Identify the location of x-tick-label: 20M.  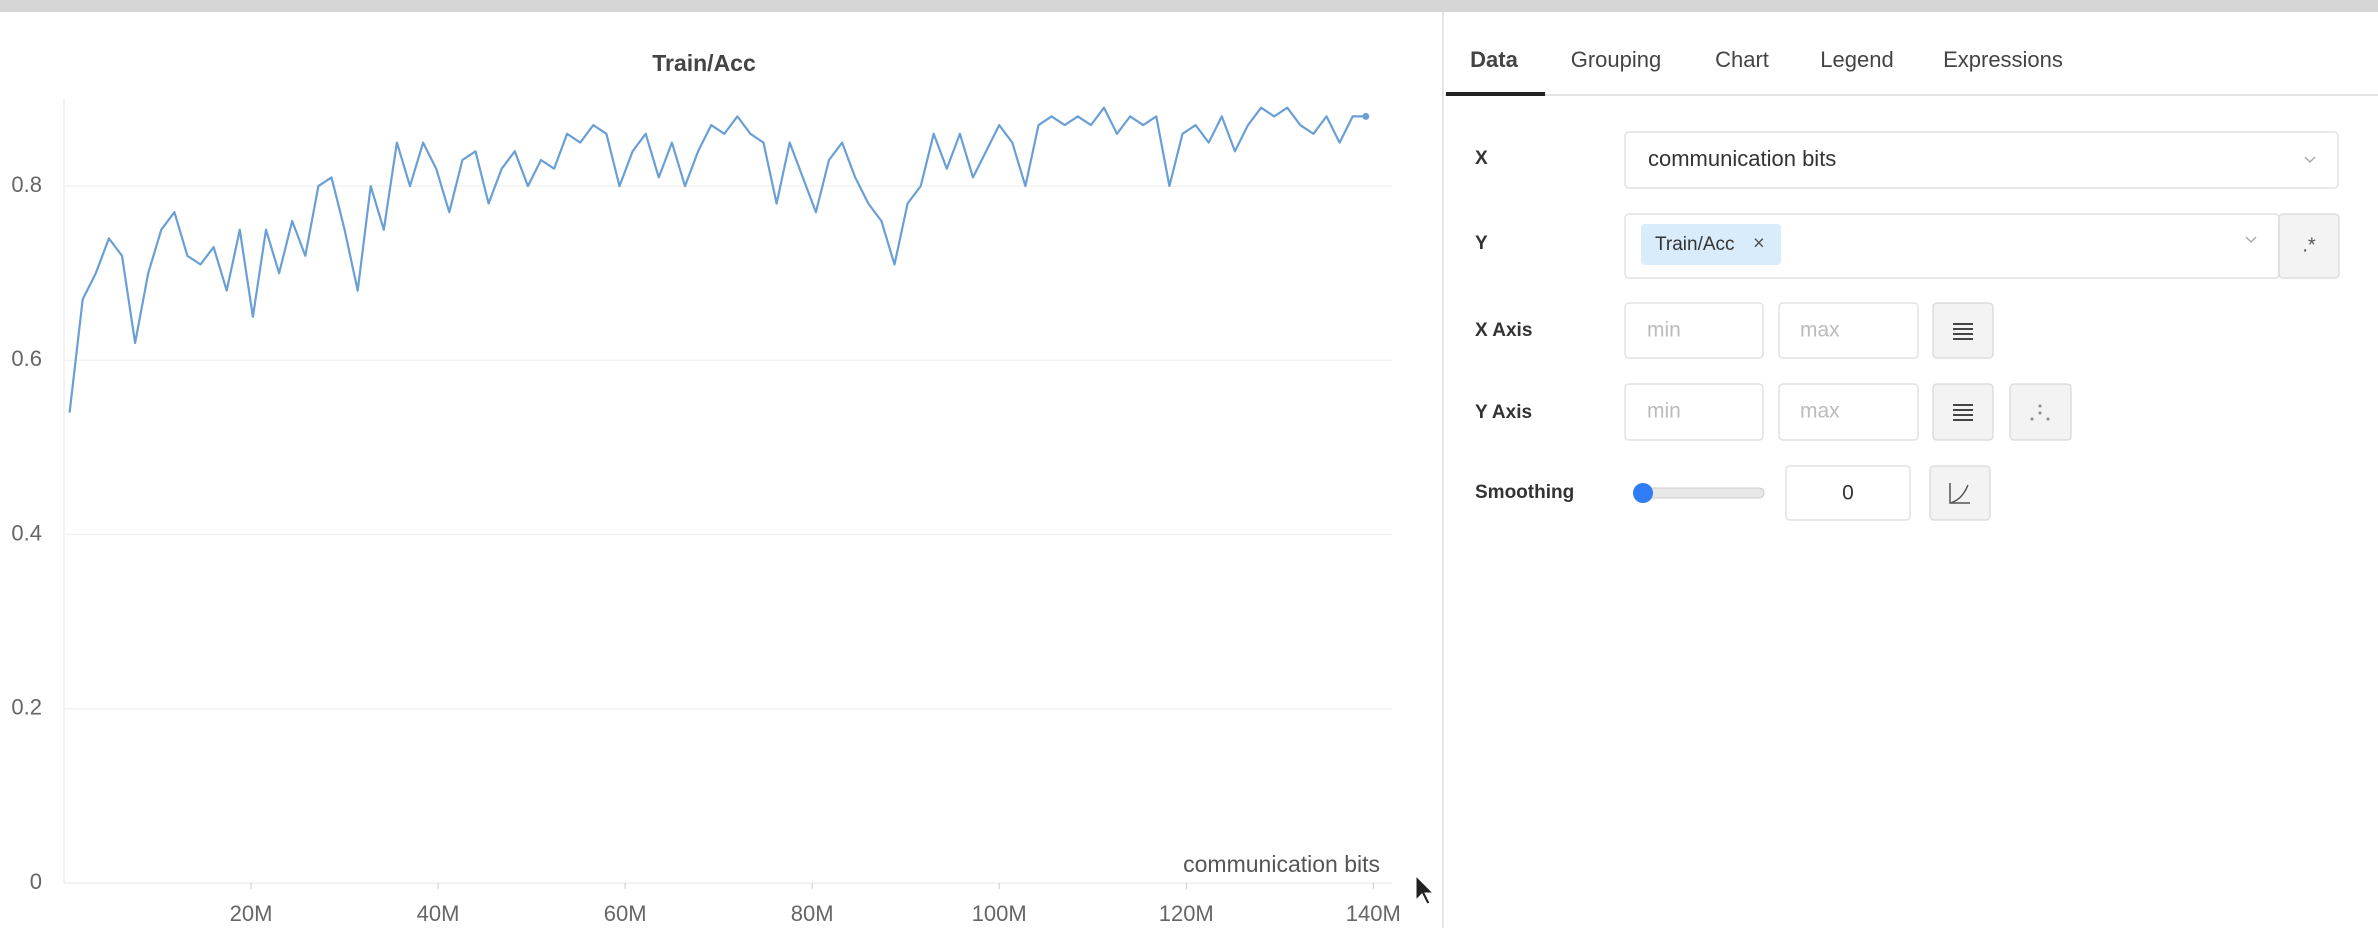
(251, 913).